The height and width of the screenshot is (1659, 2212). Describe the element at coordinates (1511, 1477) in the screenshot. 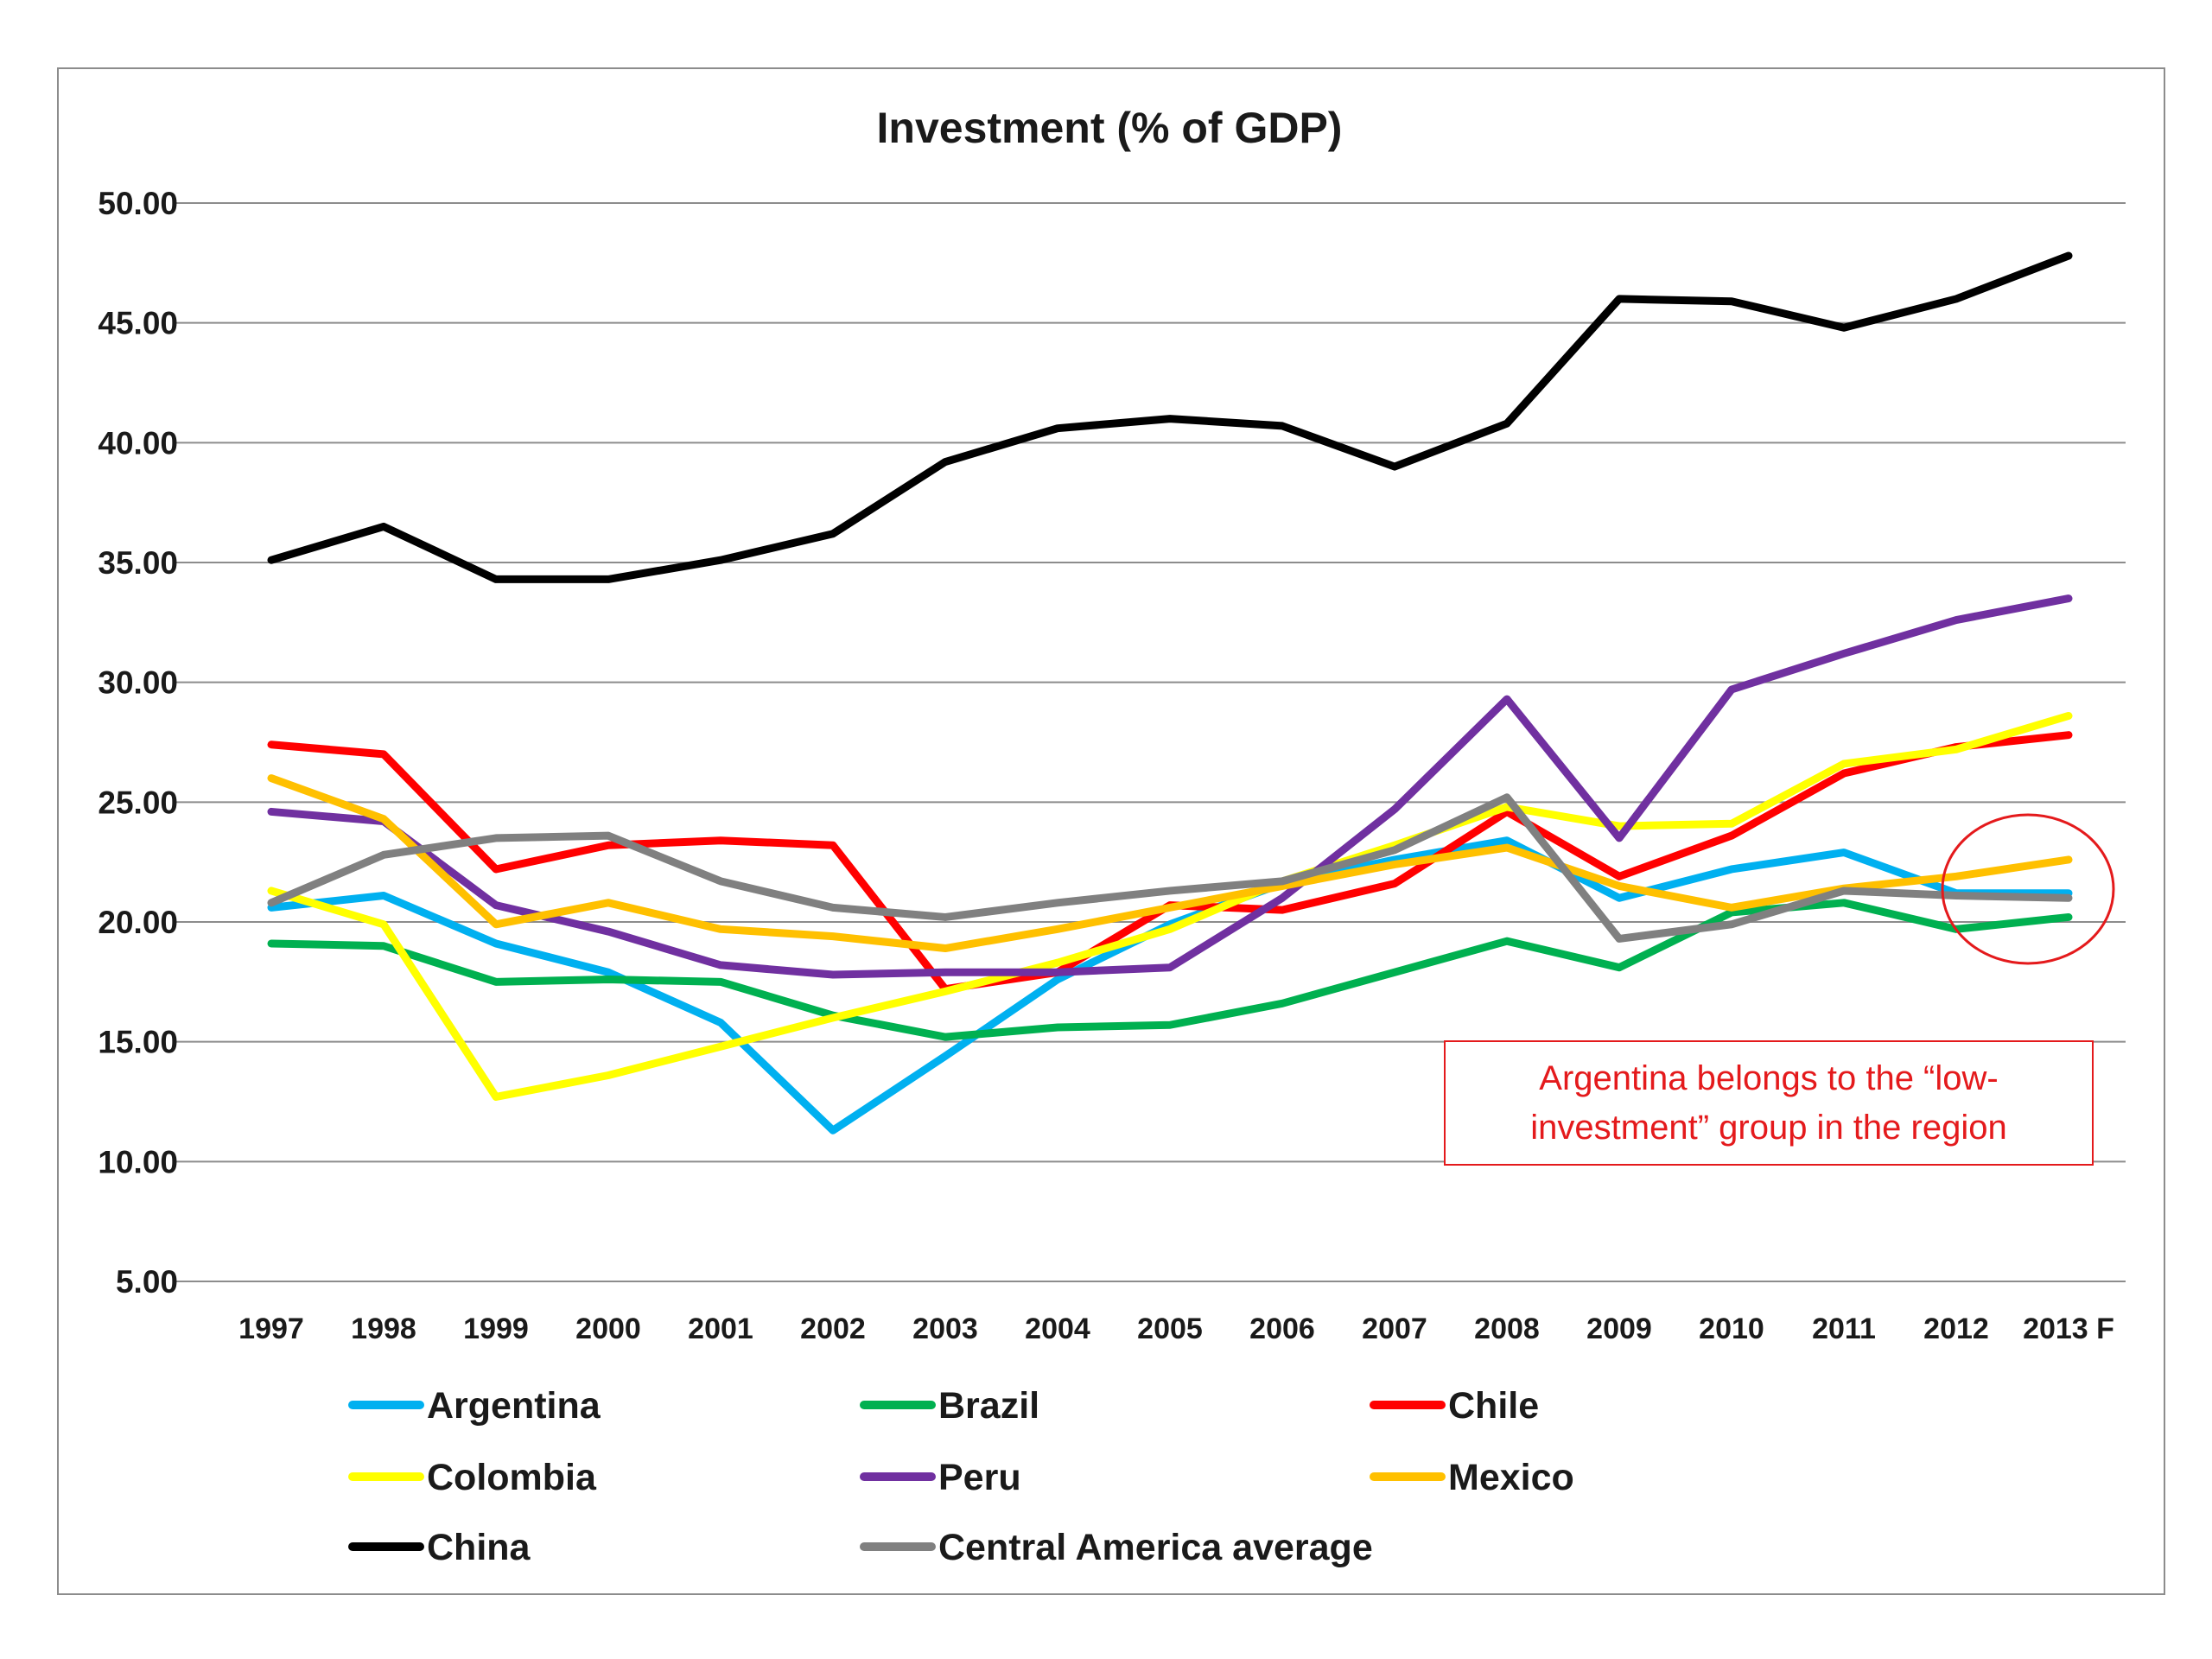

I see `legend-label-mexico: Mexico` at that location.